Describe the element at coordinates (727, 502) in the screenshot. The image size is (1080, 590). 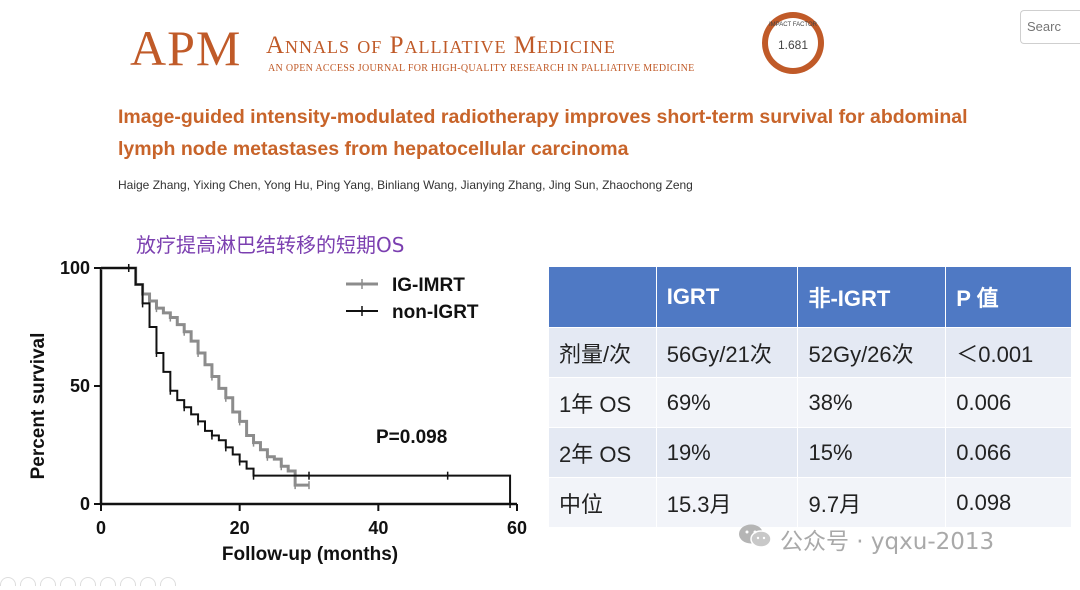
I see `table-cell: 15.3月` at that location.